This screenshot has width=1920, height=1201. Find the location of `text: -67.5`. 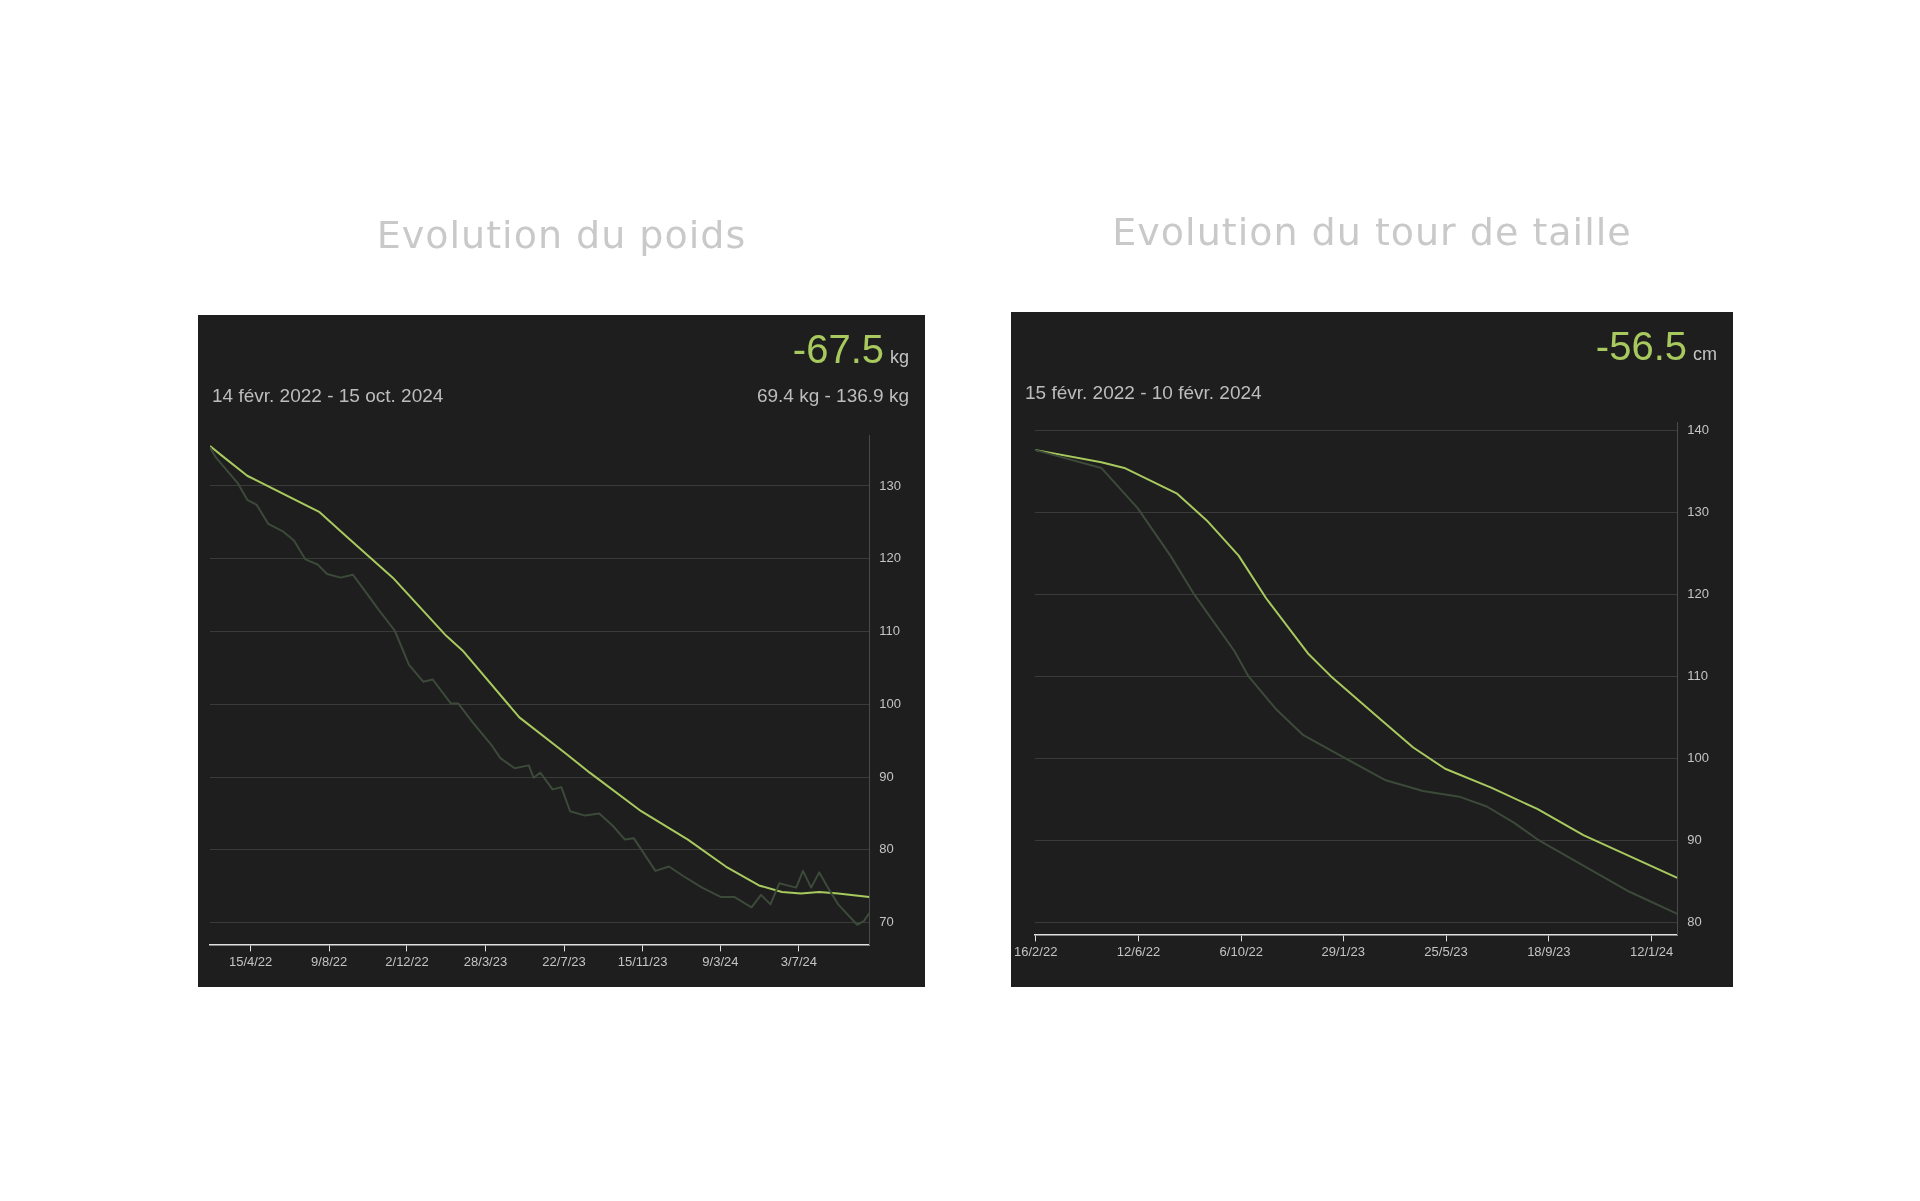

text: -67.5 is located at coordinates (838, 349).